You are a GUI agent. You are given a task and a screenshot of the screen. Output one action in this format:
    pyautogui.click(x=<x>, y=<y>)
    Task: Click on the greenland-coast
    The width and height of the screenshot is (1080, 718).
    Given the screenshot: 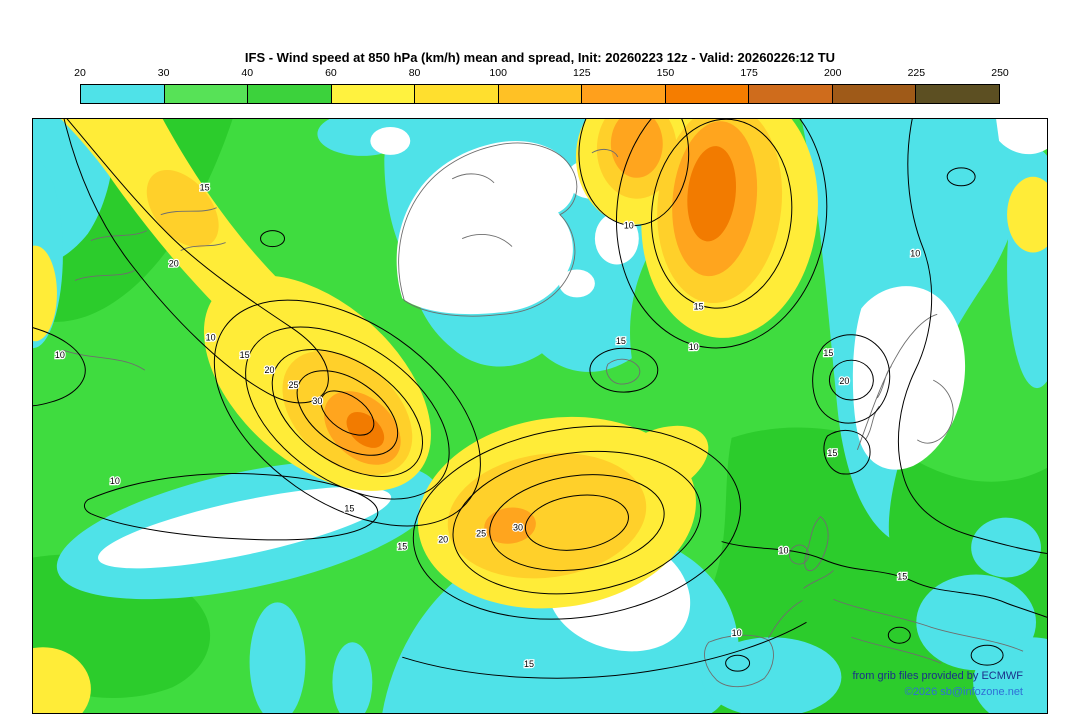 What is the action you would take?
    pyautogui.click(x=488, y=229)
    